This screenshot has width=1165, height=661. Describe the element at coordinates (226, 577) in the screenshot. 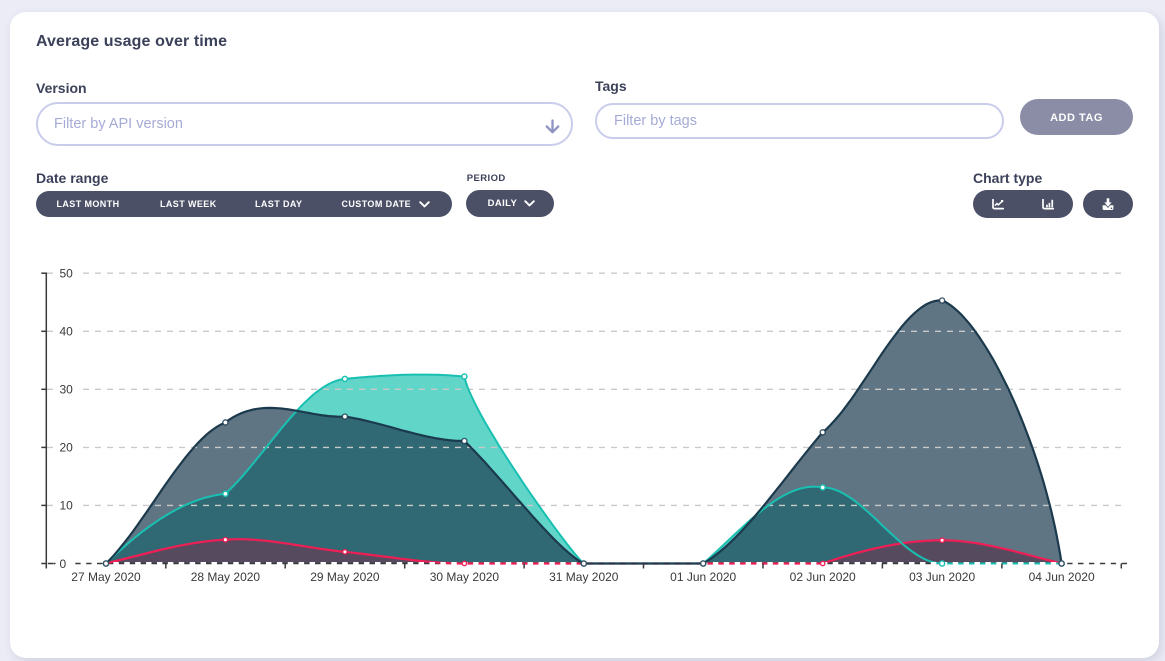

I see `svg-text: 28 May 2020` at that location.